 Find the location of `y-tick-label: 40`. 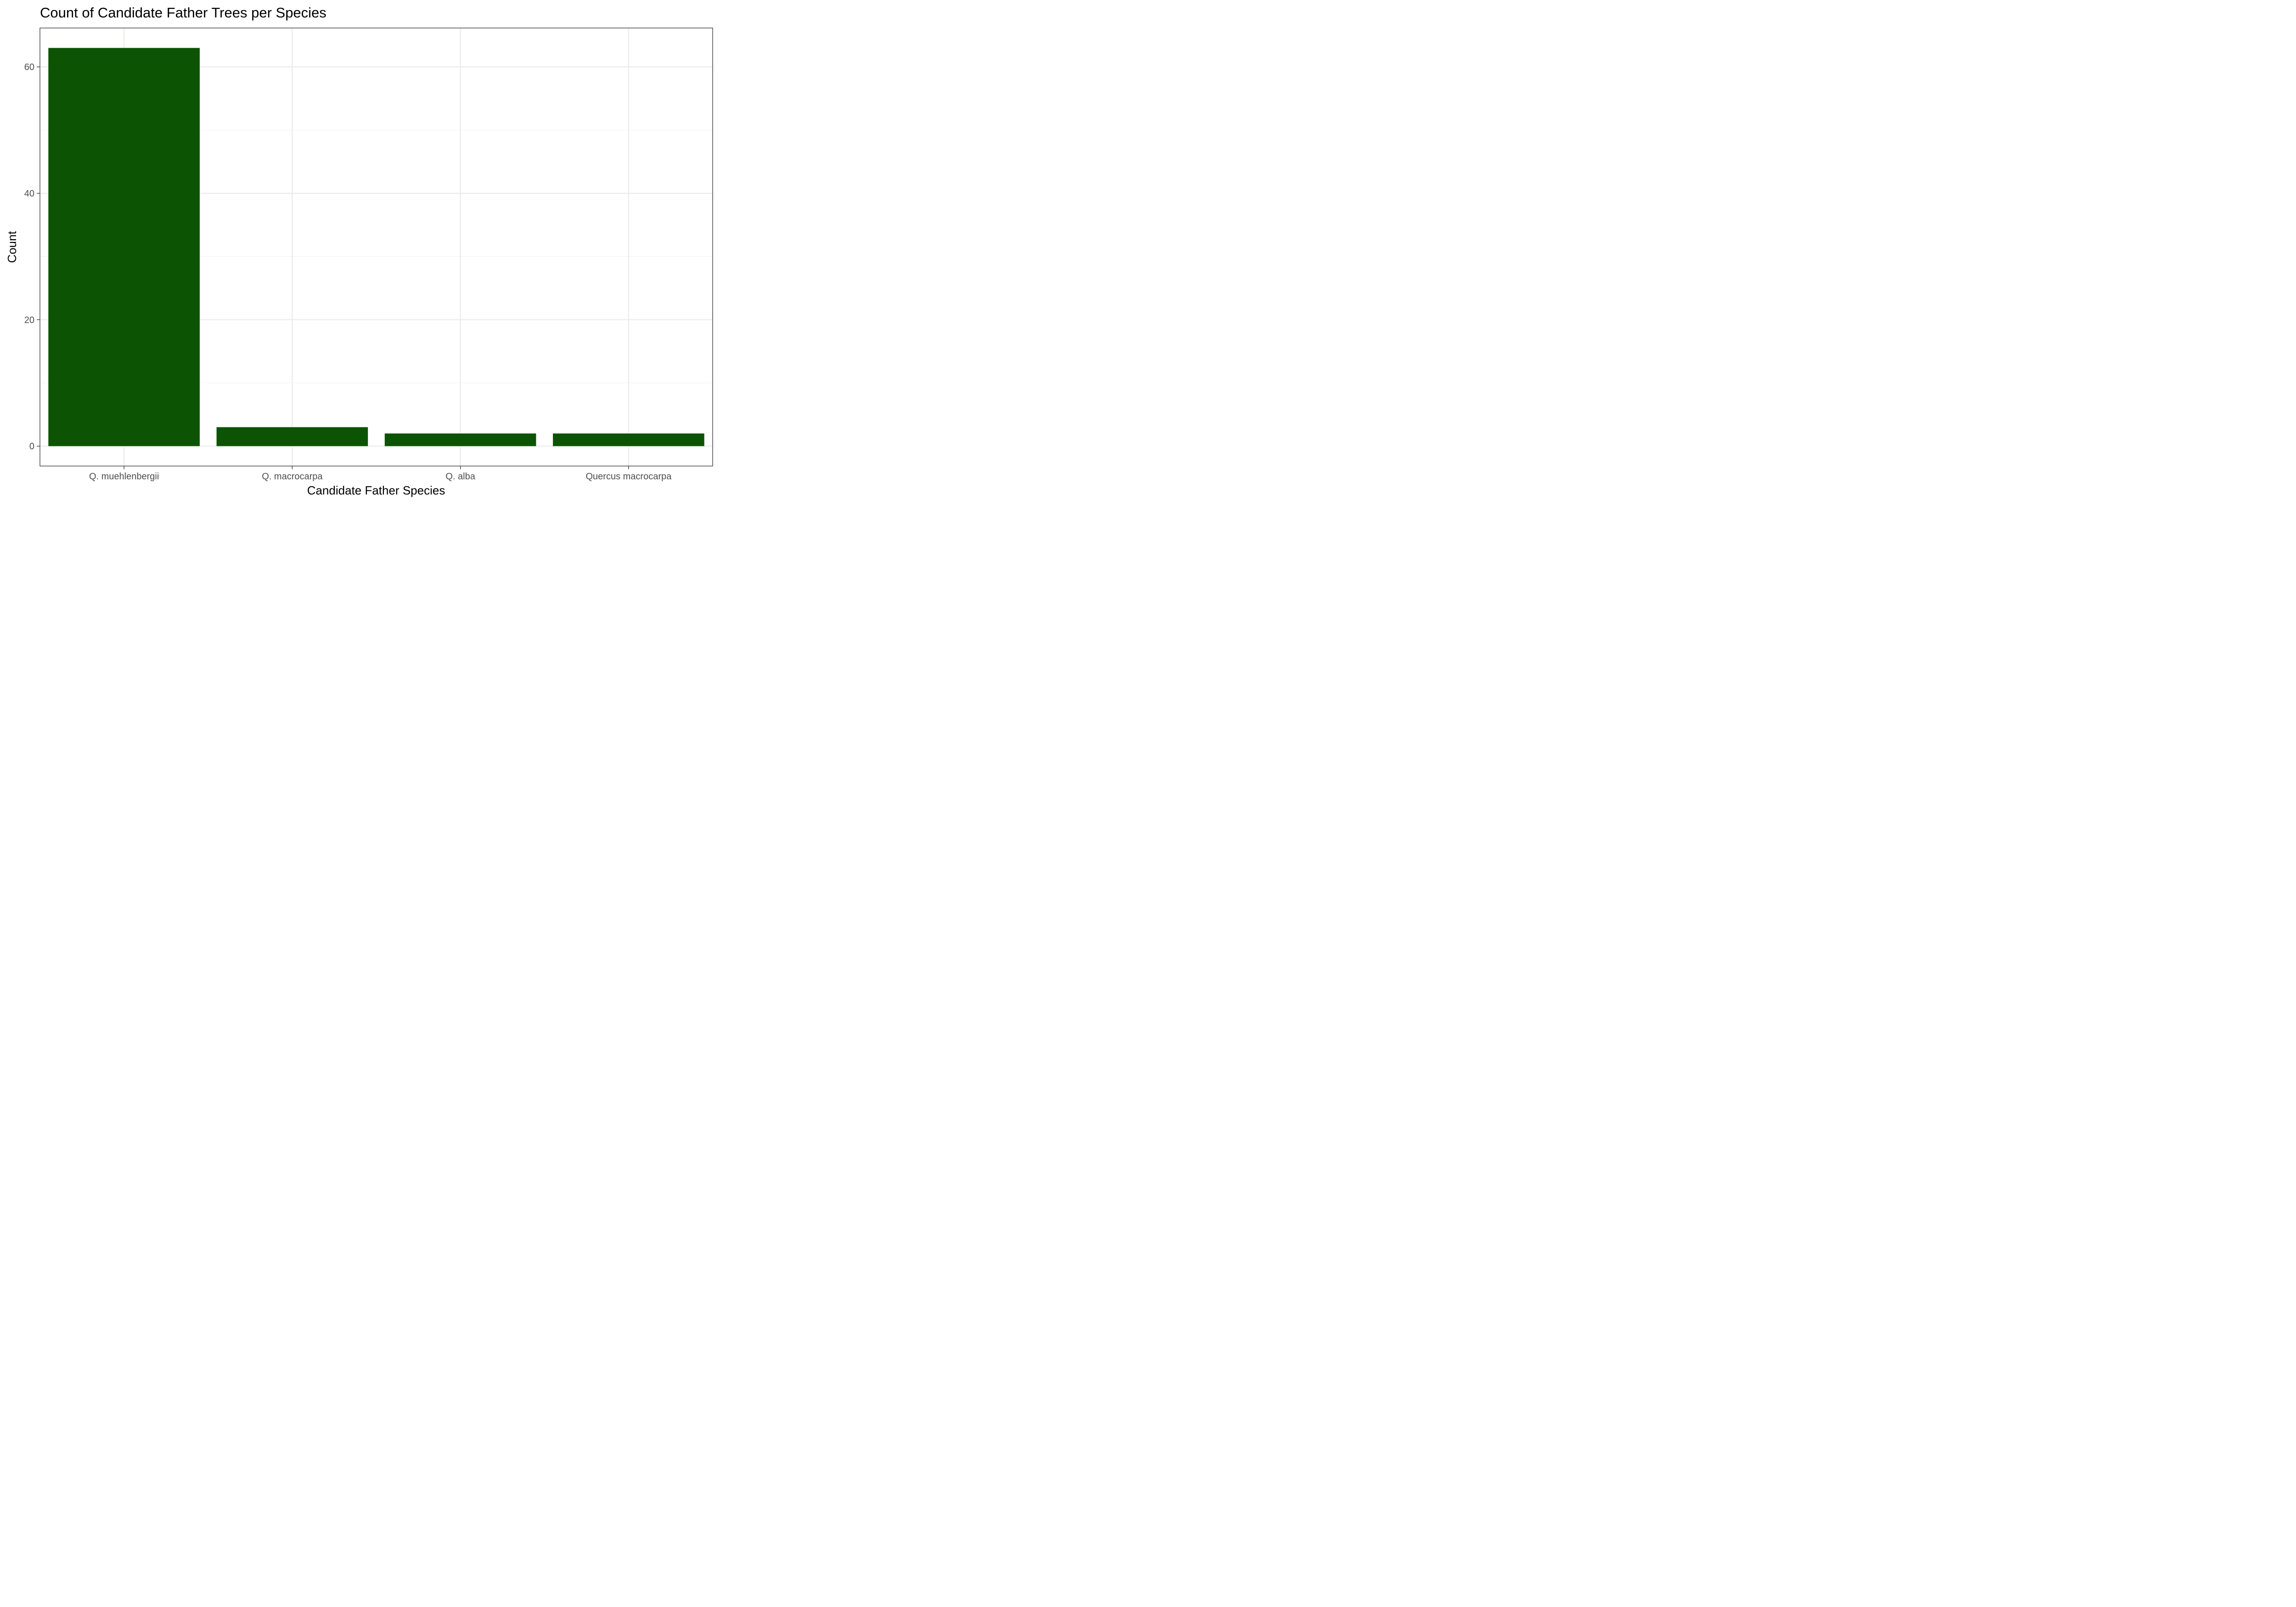

y-tick-label: 40 is located at coordinates (29, 194).